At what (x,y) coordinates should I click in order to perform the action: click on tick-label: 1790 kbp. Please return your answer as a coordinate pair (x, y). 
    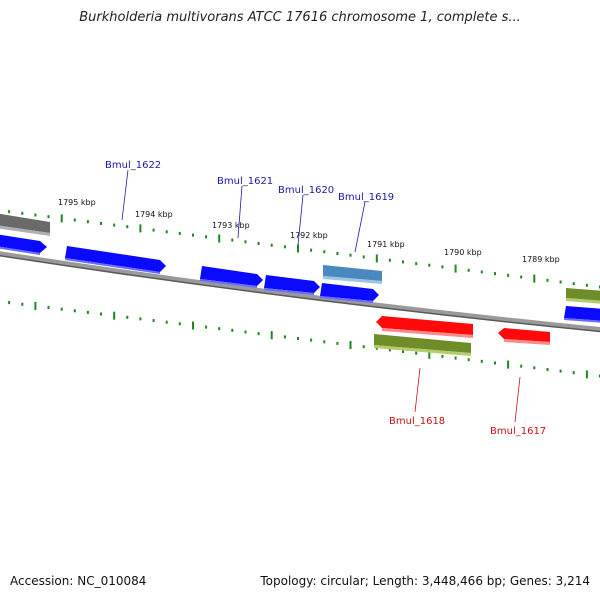
    Looking at the image, I should click on (463, 252).